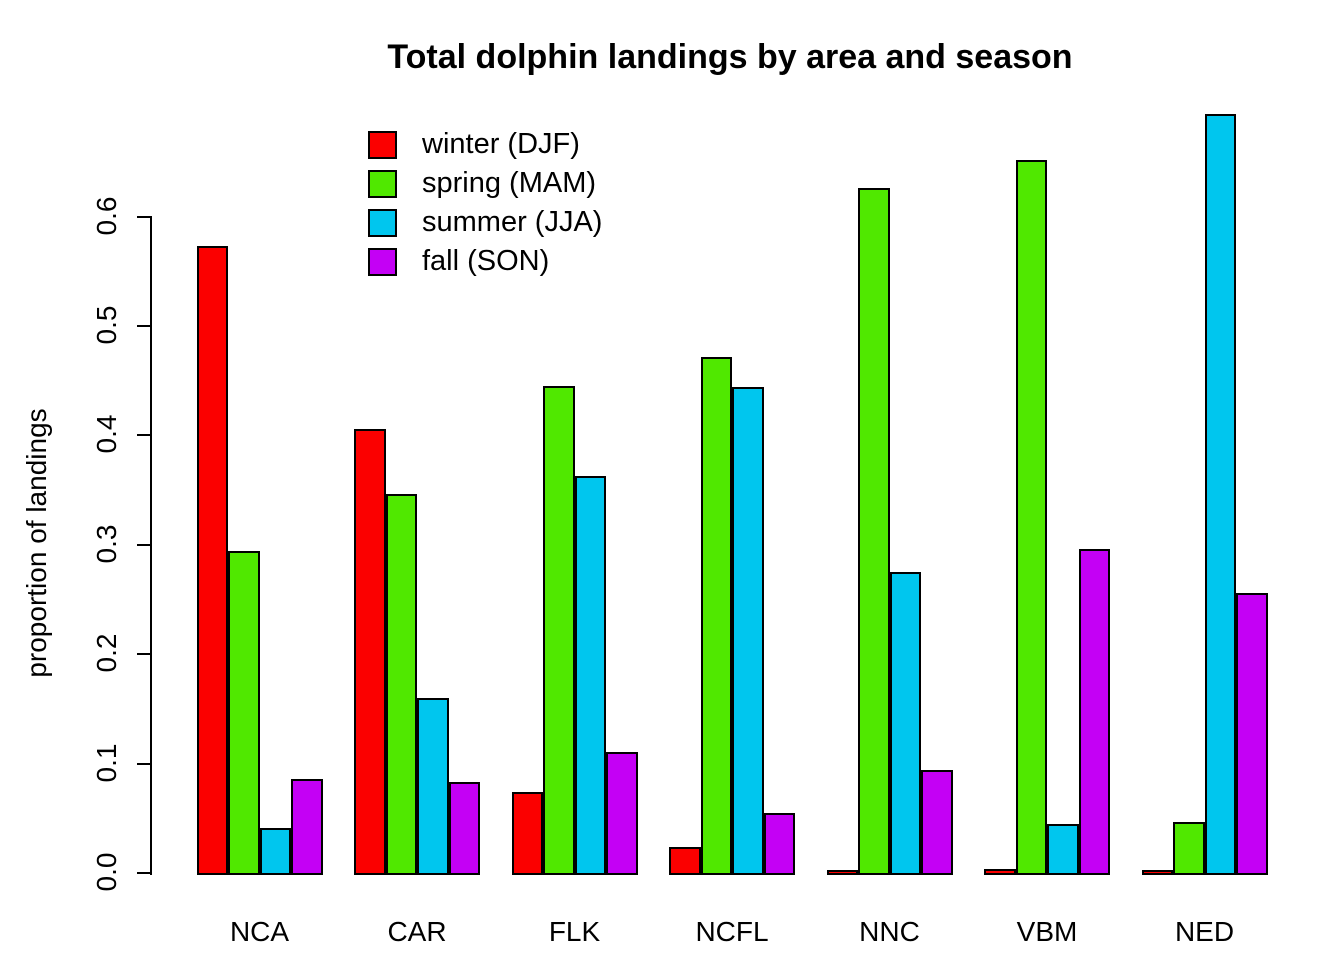  What do you see at coordinates (36, 543) in the screenshot?
I see `y-axis-label: proportion of landings` at bounding box center [36, 543].